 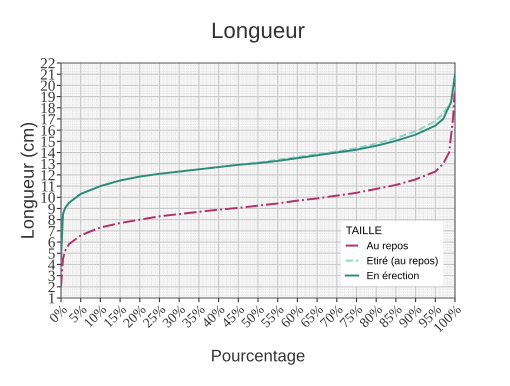 I want to click on legend-label: Etiré (au repos), so click(x=402, y=261).